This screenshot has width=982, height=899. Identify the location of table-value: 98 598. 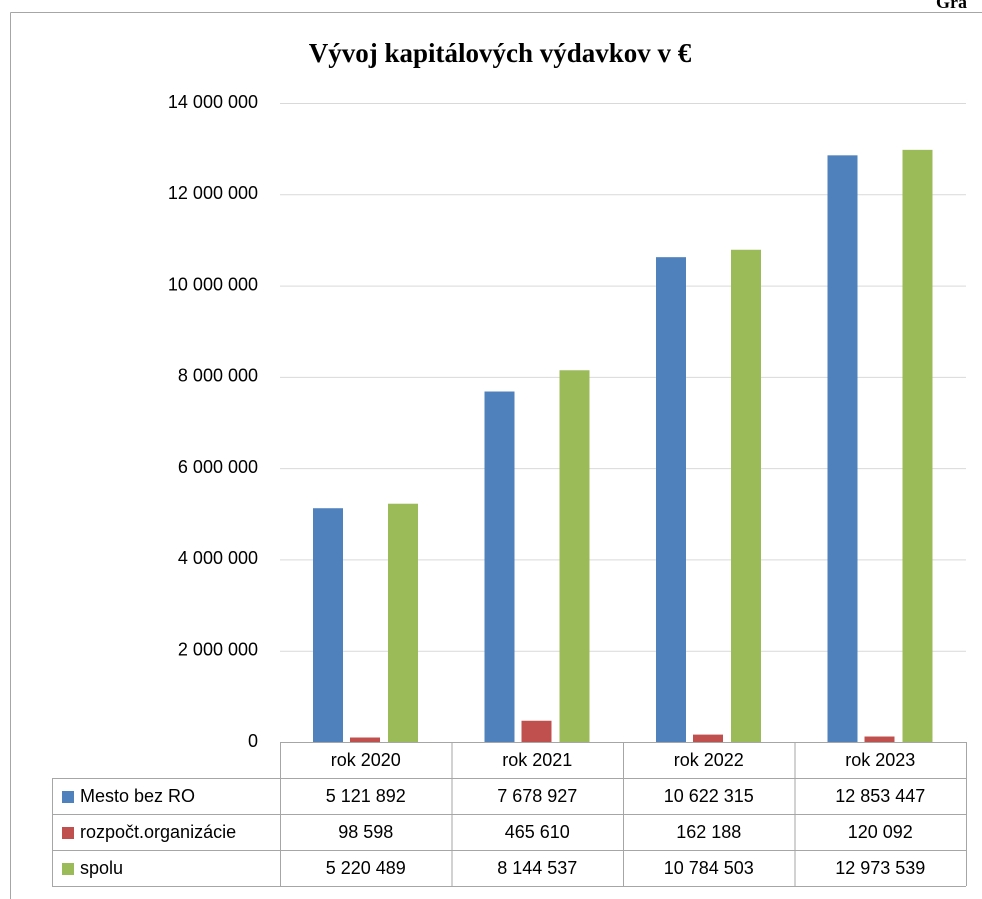
(365, 832).